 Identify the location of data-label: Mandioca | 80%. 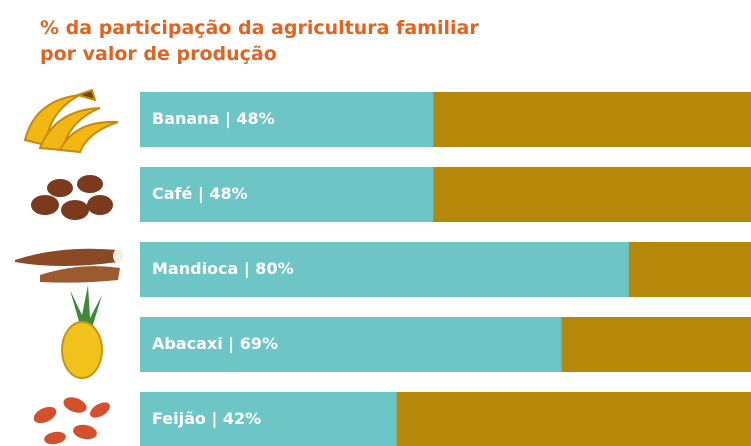
(223, 269).